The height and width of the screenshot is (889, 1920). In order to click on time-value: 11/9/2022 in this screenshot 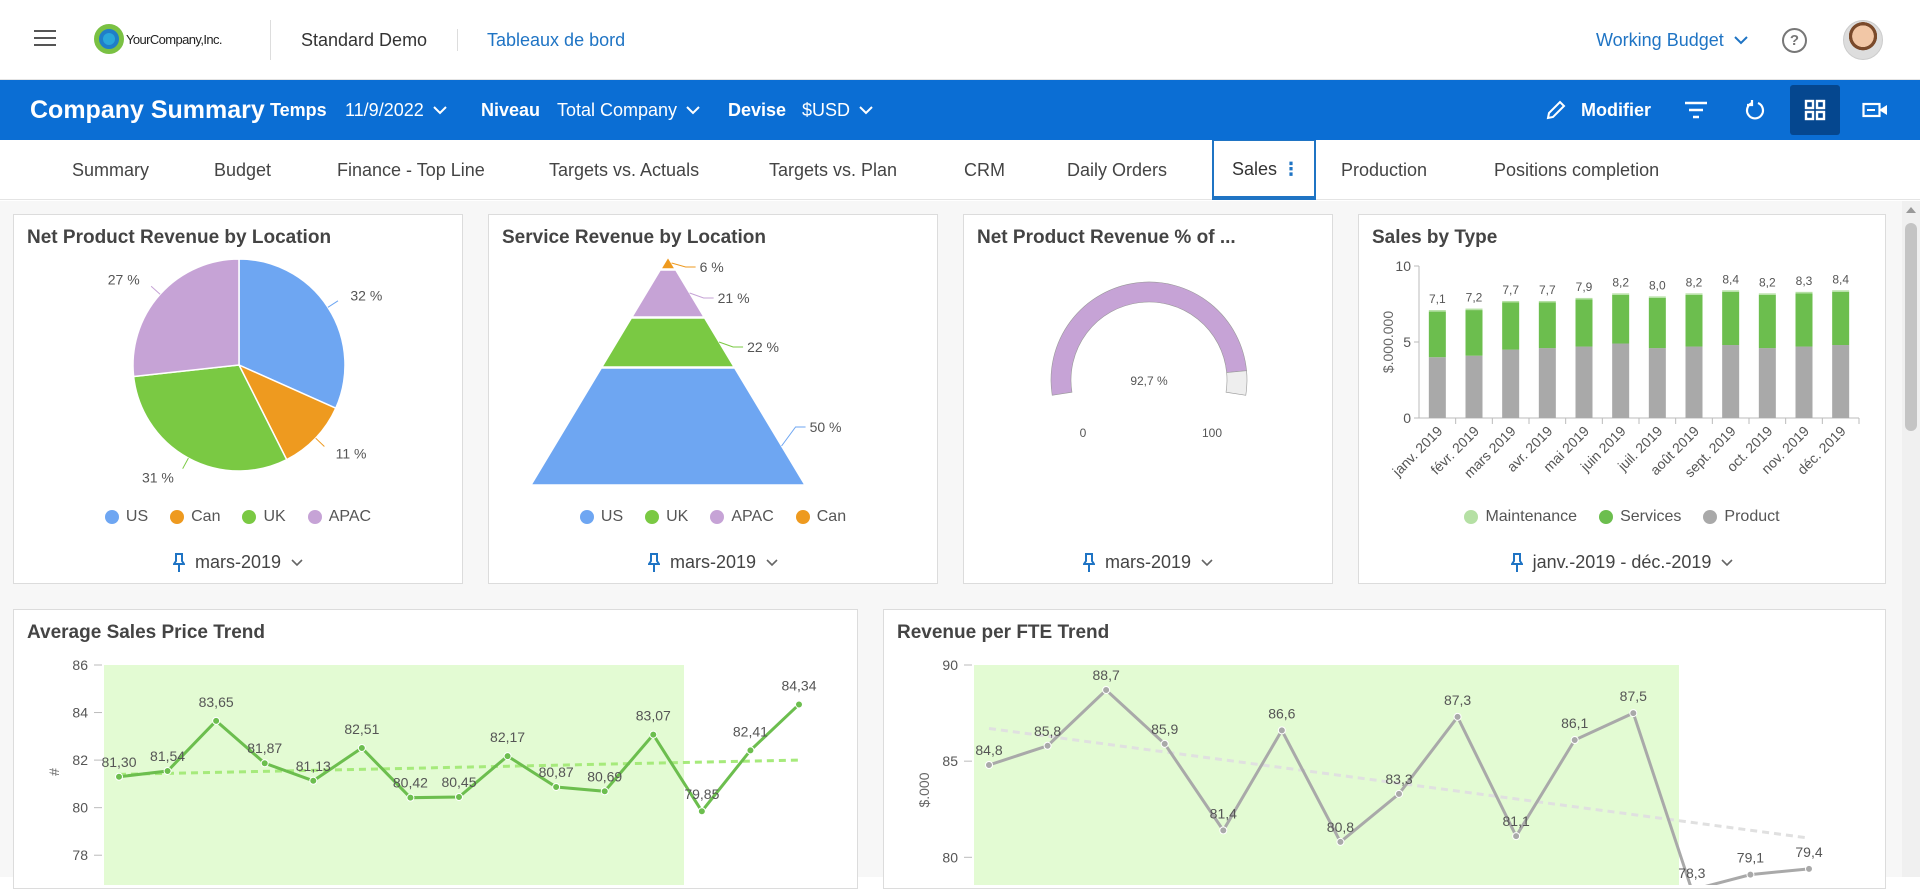, I will do `click(384, 109)`.